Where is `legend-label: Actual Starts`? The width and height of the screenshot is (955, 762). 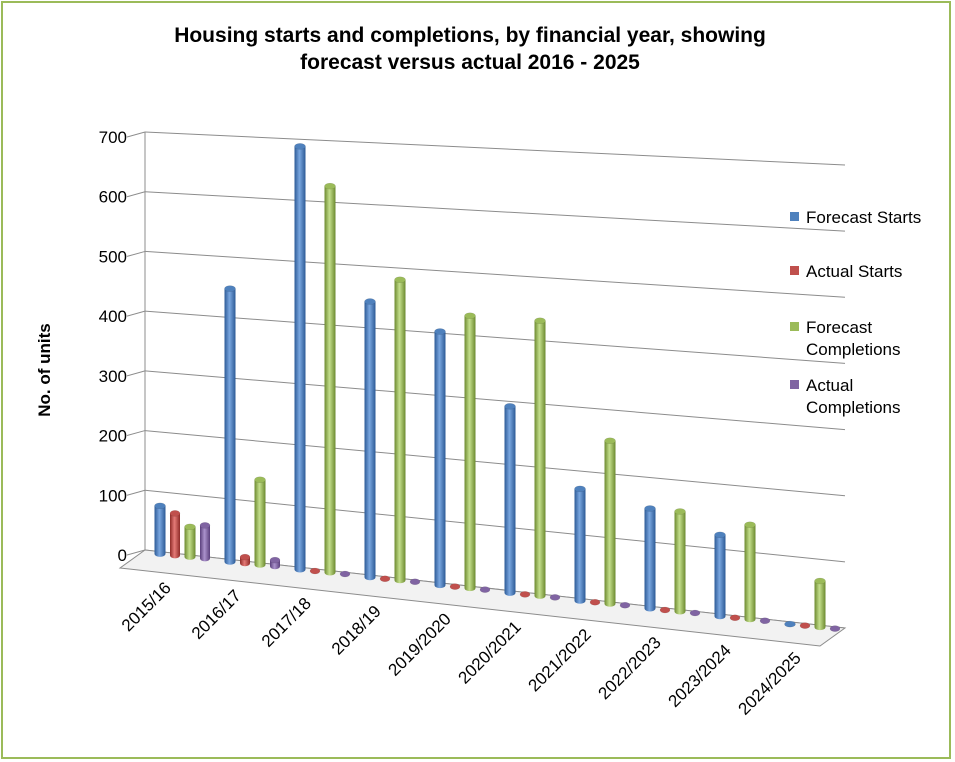
legend-label: Actual Starts is located at coordinates (854, 271).